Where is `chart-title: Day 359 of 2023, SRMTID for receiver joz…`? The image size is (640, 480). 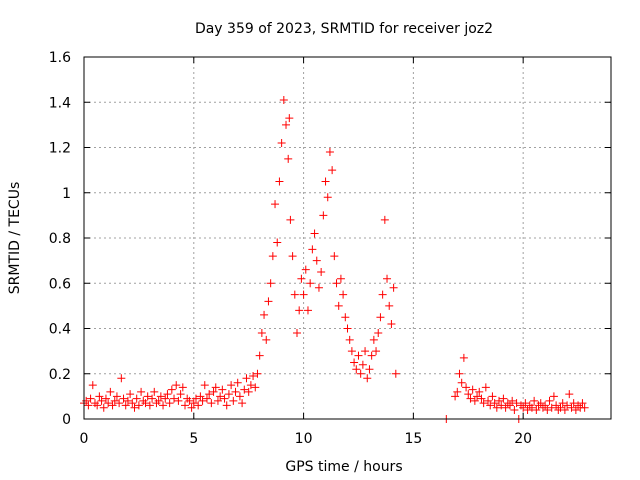
chart-title: Day 359 of 2023, SRMTID for receiver joz… is located at coordinates (344, 29).